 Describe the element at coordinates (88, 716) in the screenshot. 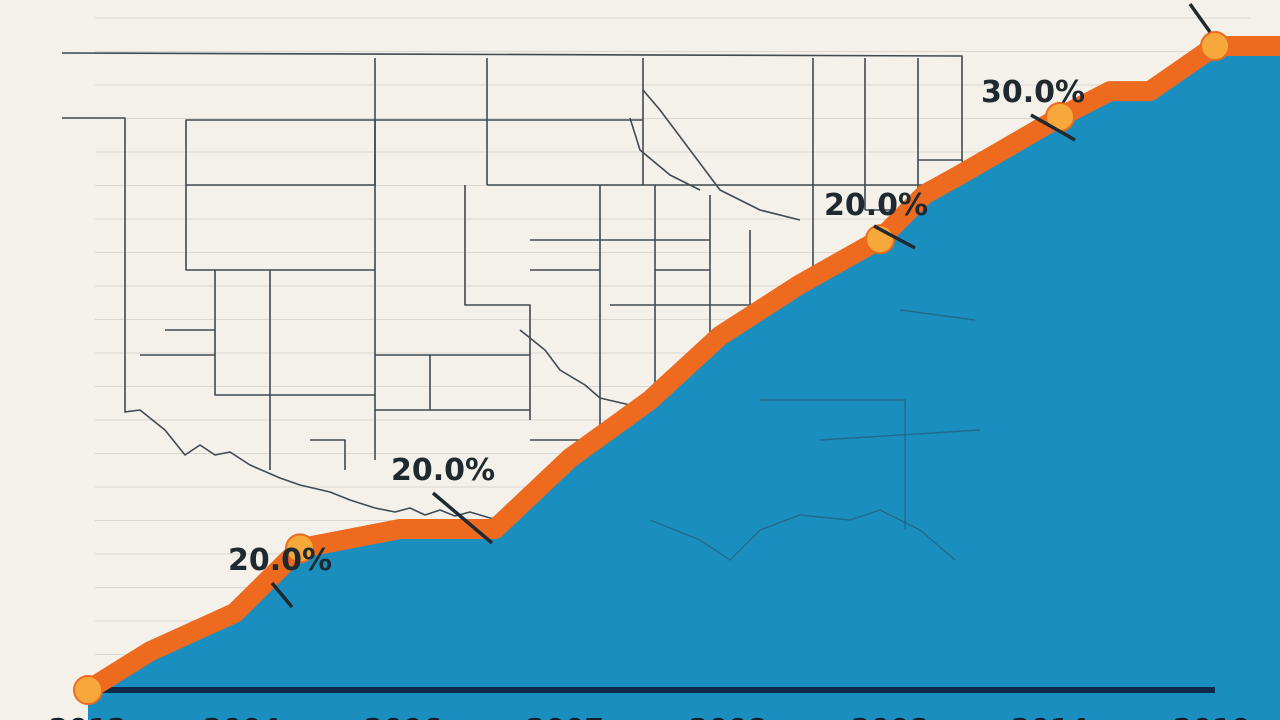

I see `x-tick-label: 2012` at that location.